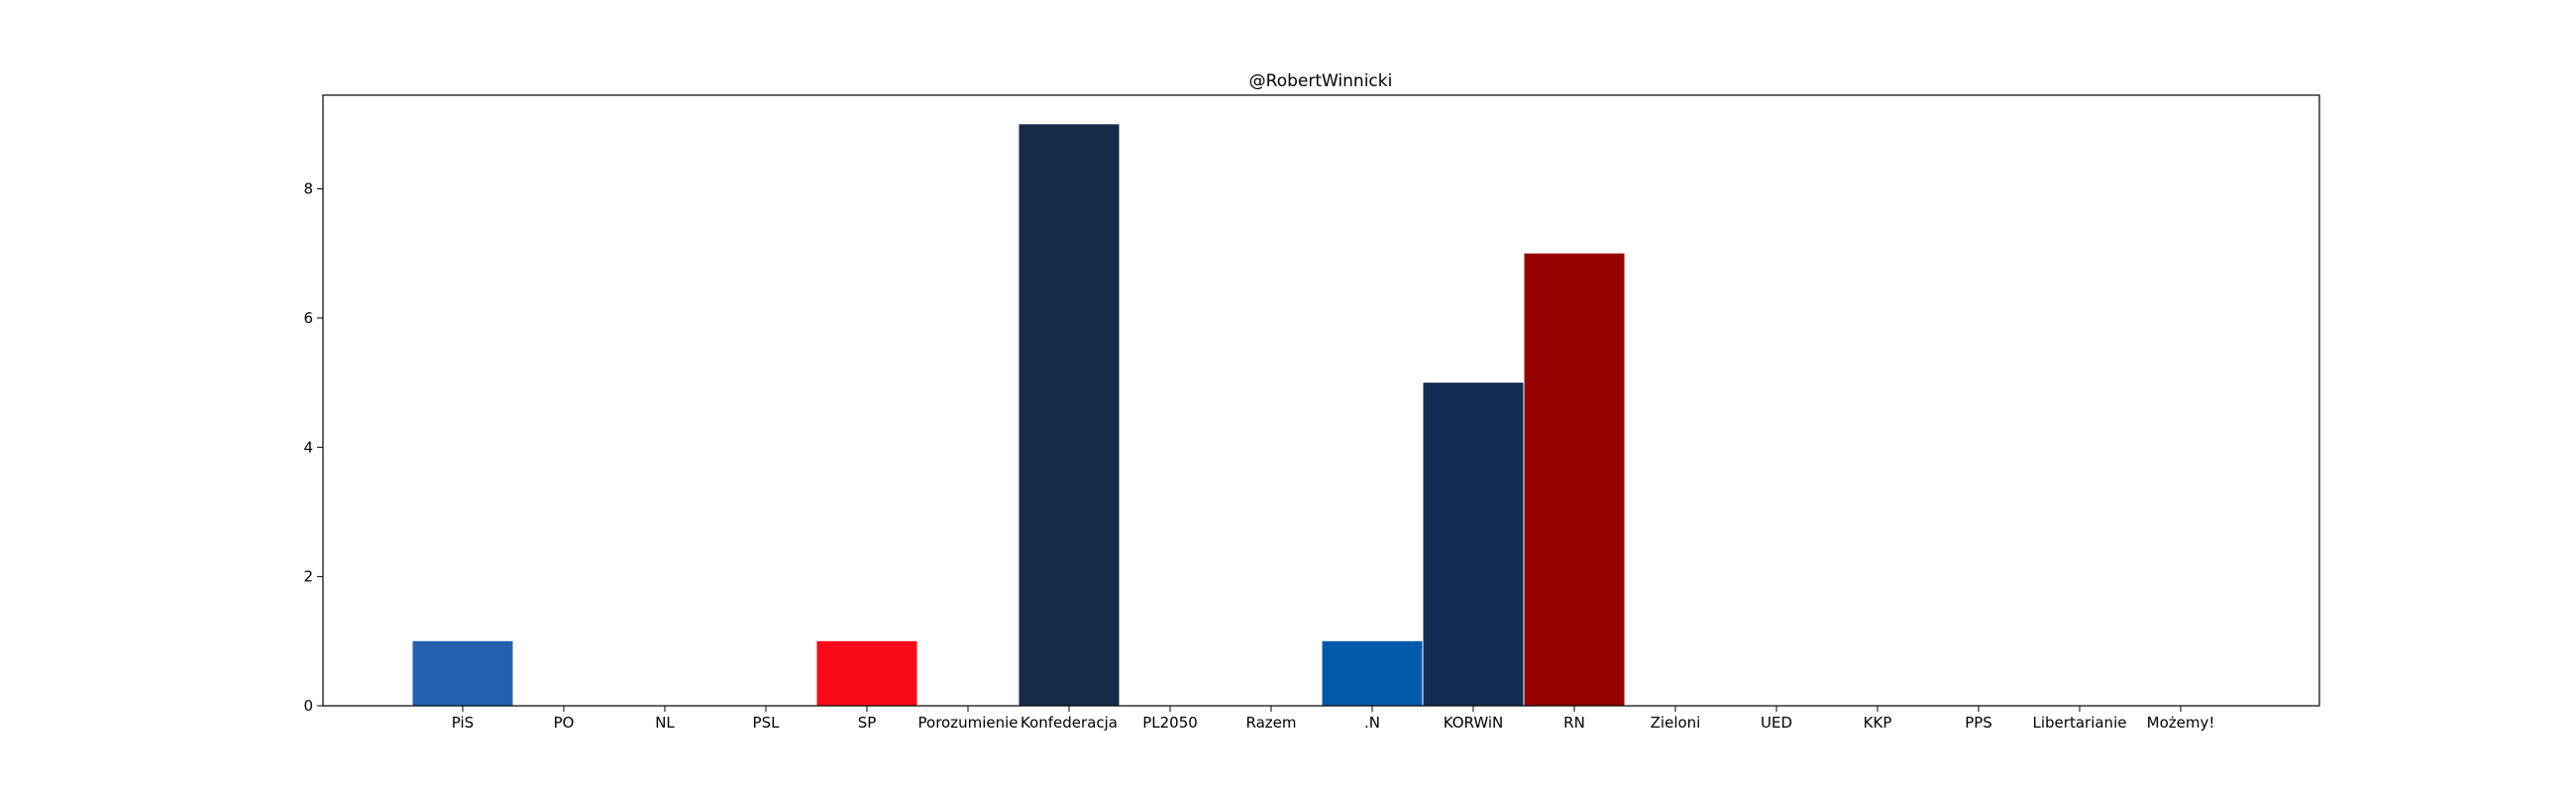  I want to click on x-tick-label: KKP, so click(1878, 723).